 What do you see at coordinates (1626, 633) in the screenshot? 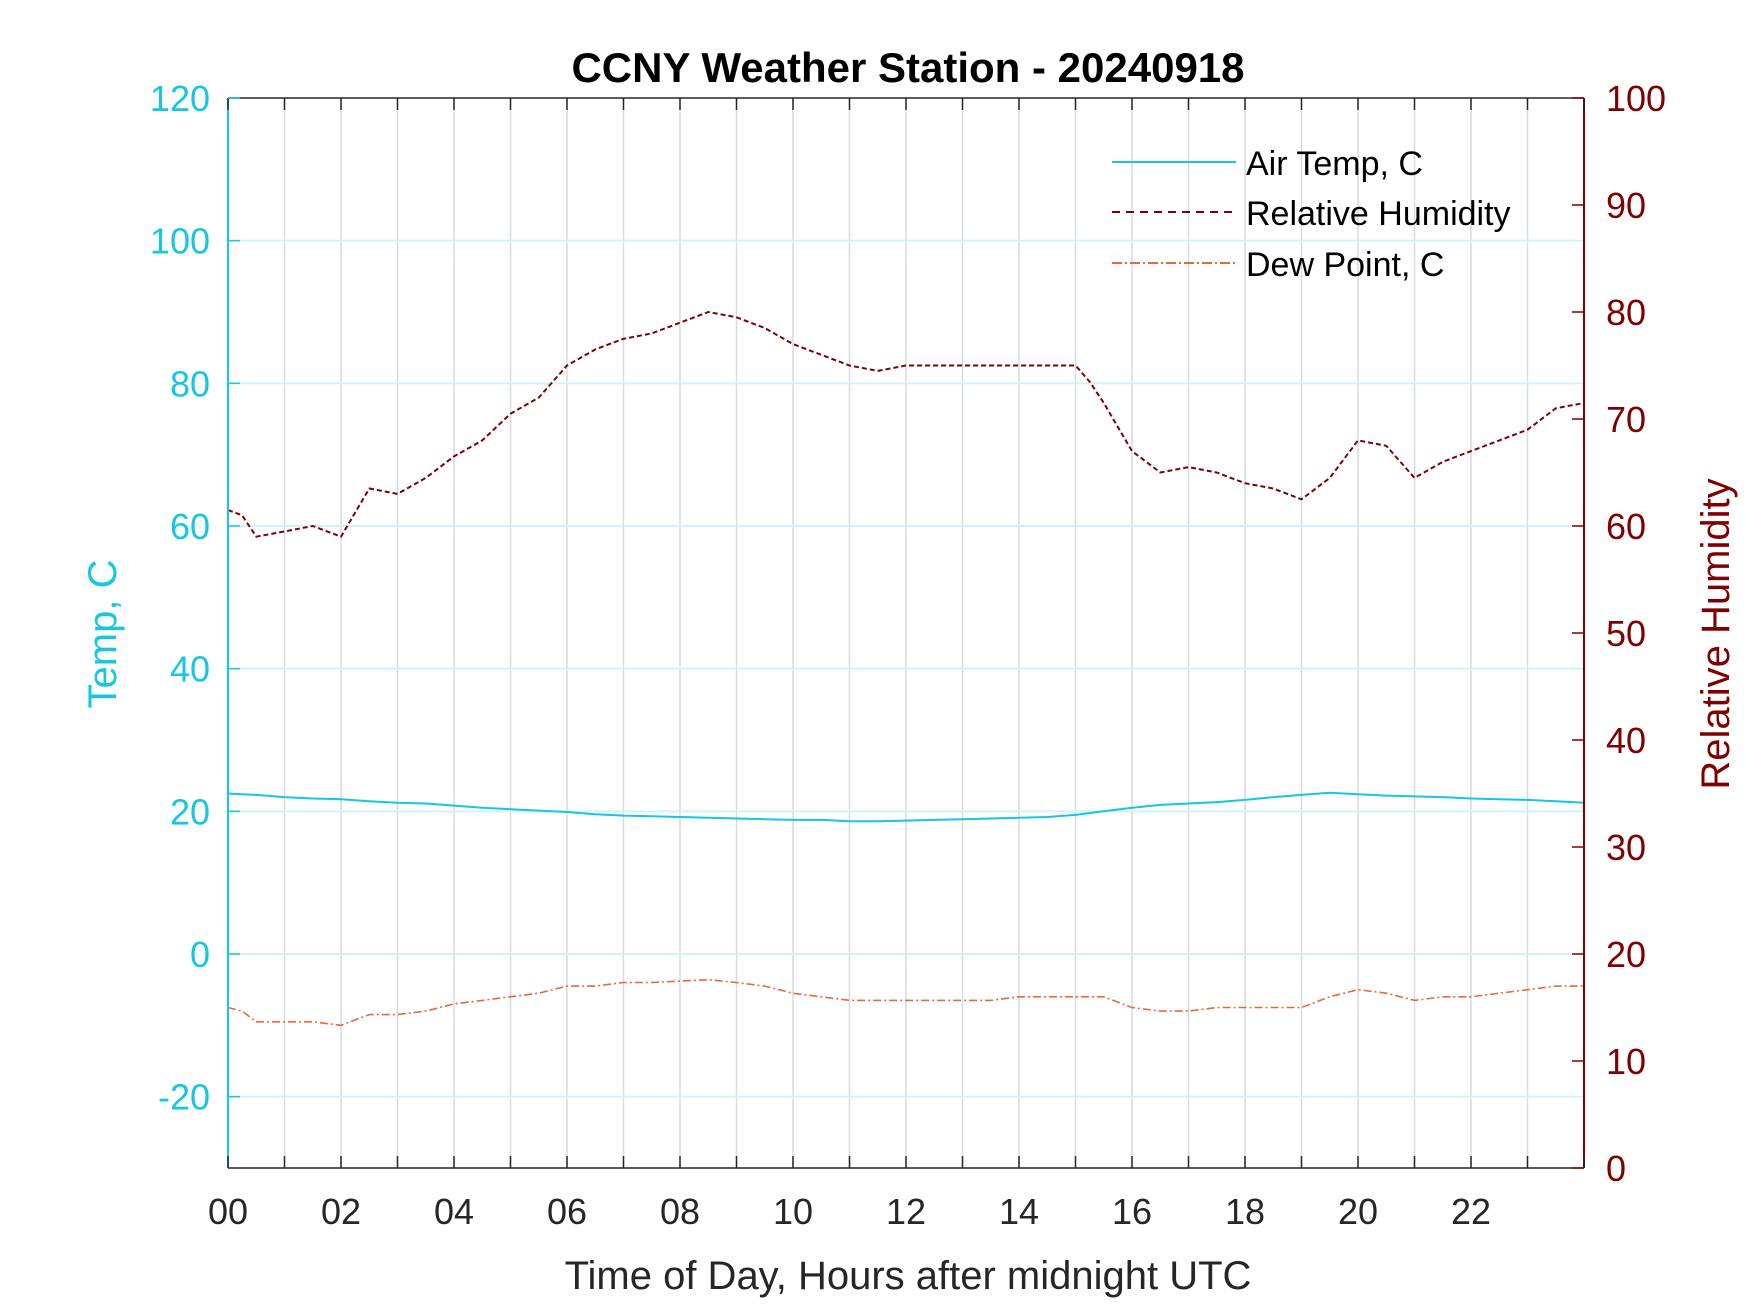
I see `y-right-tick-label: 50` at bounding box center [1626, 633].